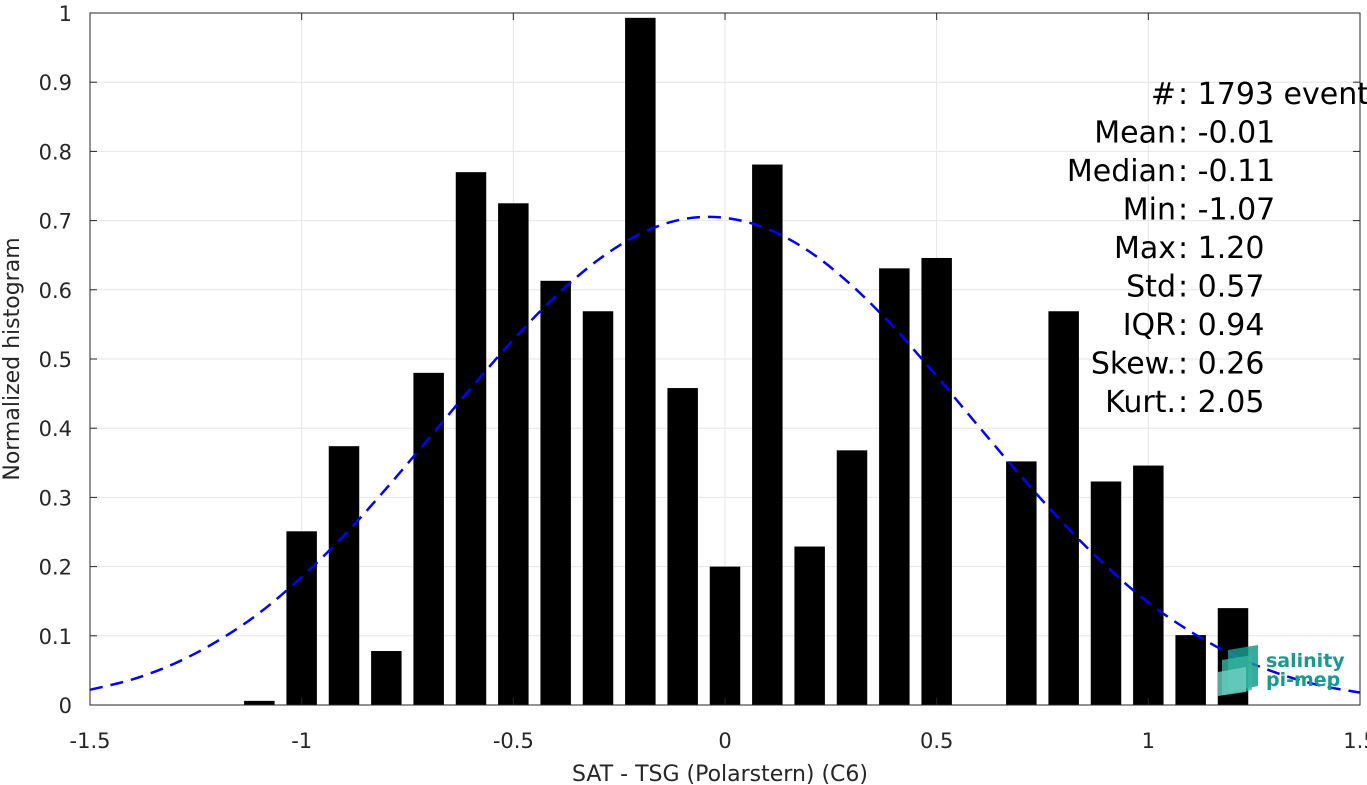 The width and height of the screenshot is (1367, 785). I want to click on stat-value: : 1.20, so click(1221, 248).